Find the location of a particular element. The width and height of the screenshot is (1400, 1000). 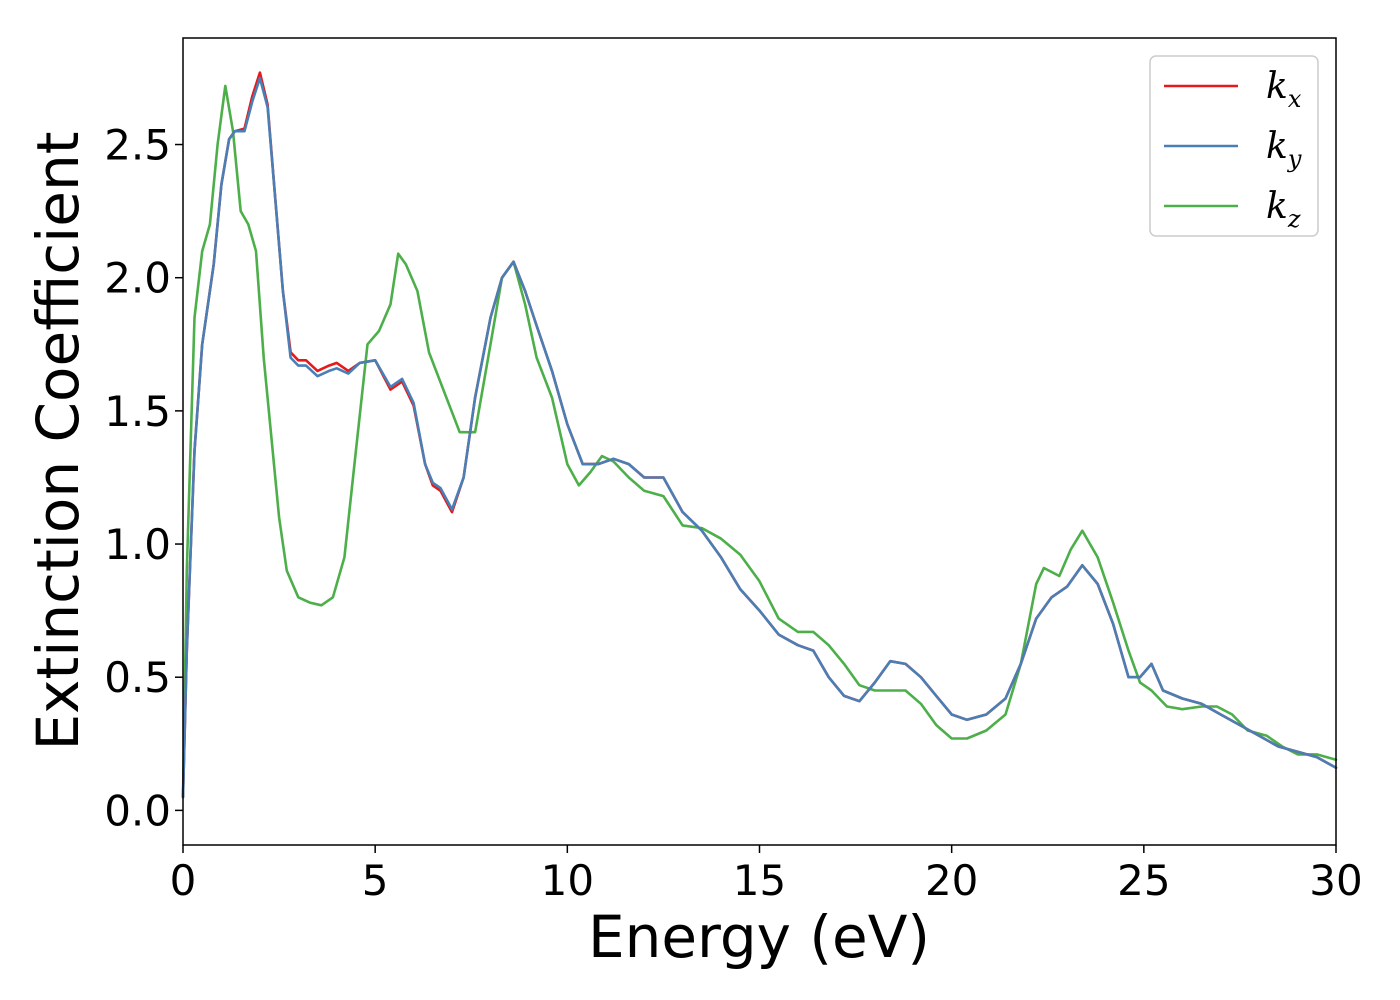

x-tick-label: 10 is located at coordinates (567, 880).